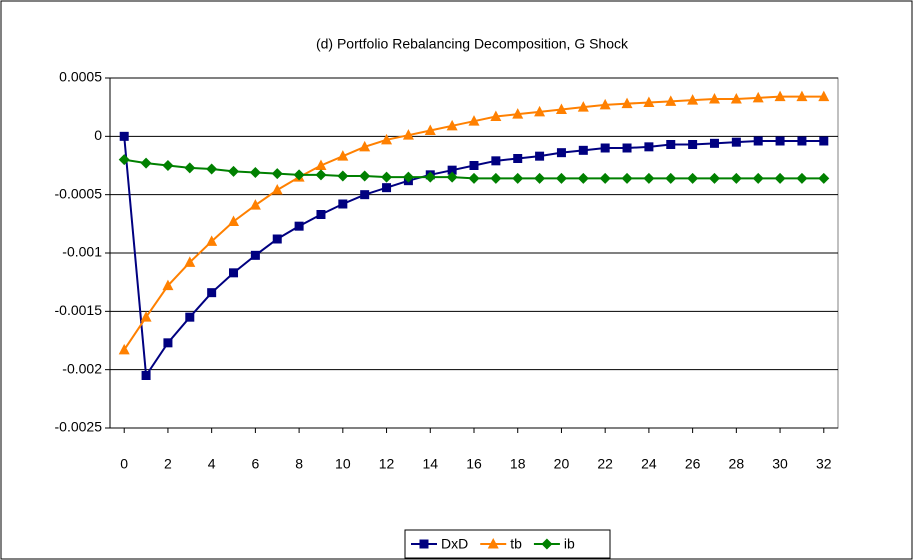 The image size is (913, 560). What do you see at coordinates (780, 464) in the screenshot?
I see `x-tick-label: 30` at bounding box center [780, 464].